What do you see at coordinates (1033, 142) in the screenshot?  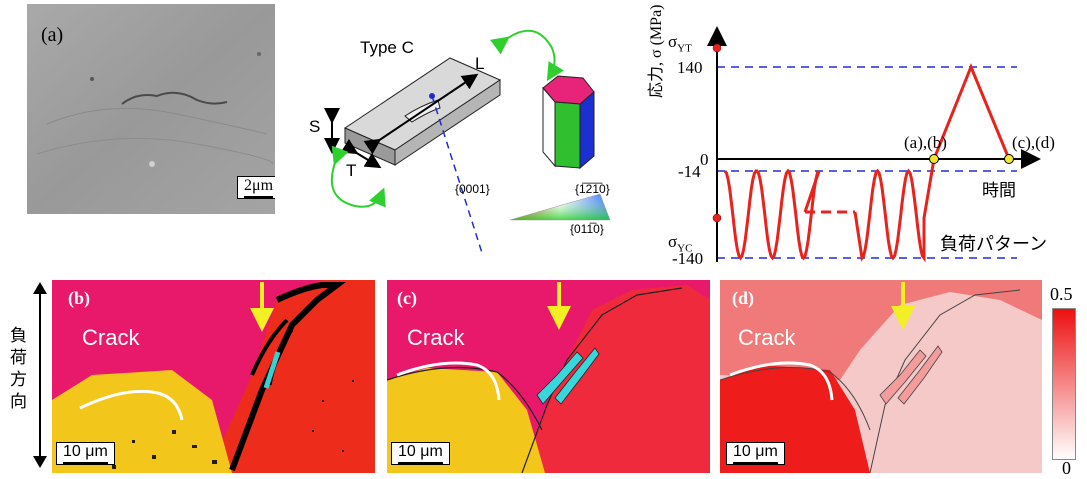 I see `marker-cd-label: (c),(d)` at bounding box center [1033, 142].